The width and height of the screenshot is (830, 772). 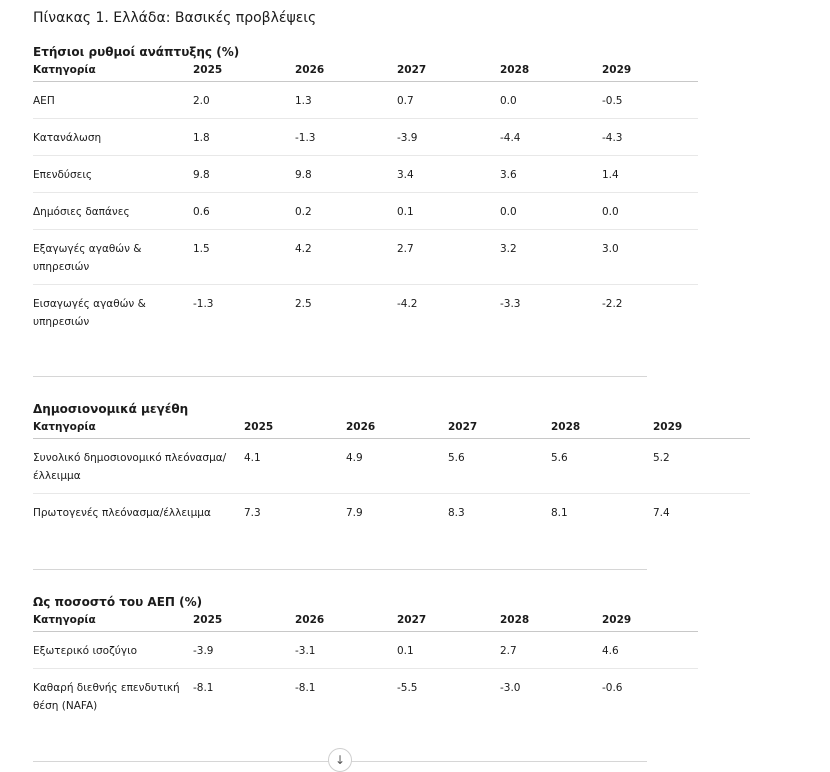 I want to click on expand-button: ↓, so click(x=340, y=760).